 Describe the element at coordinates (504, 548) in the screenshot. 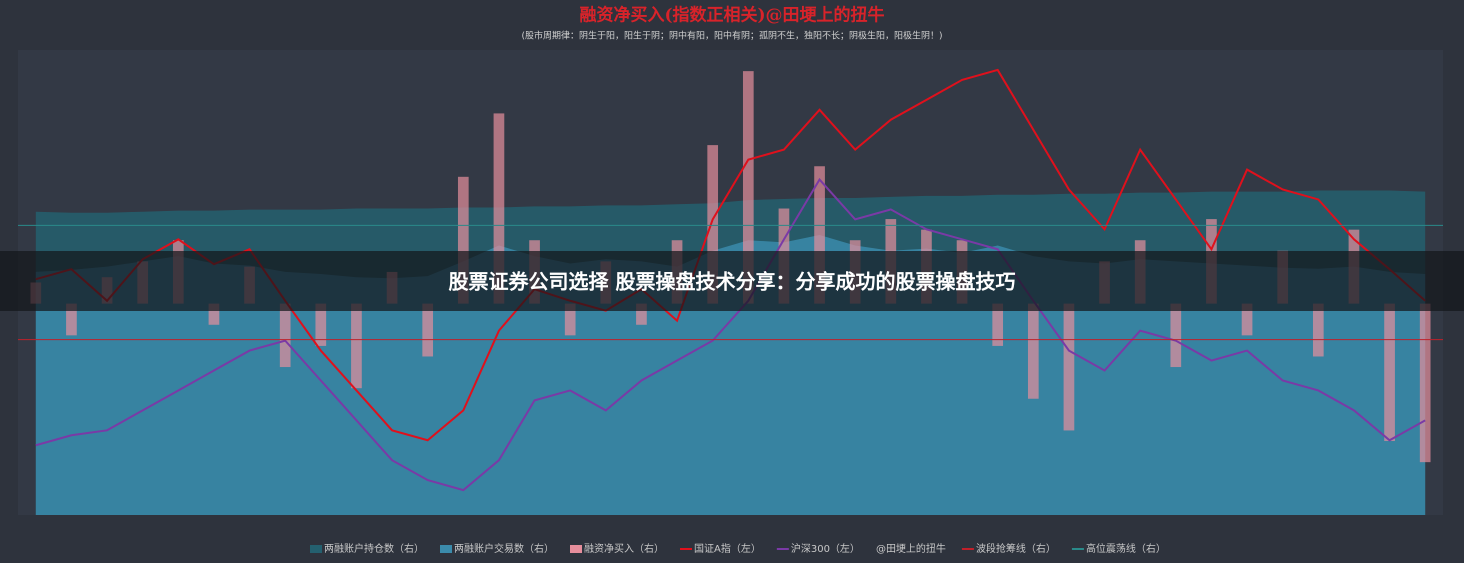

I see `legend-label: 两融账户交易数（右）` at that location.